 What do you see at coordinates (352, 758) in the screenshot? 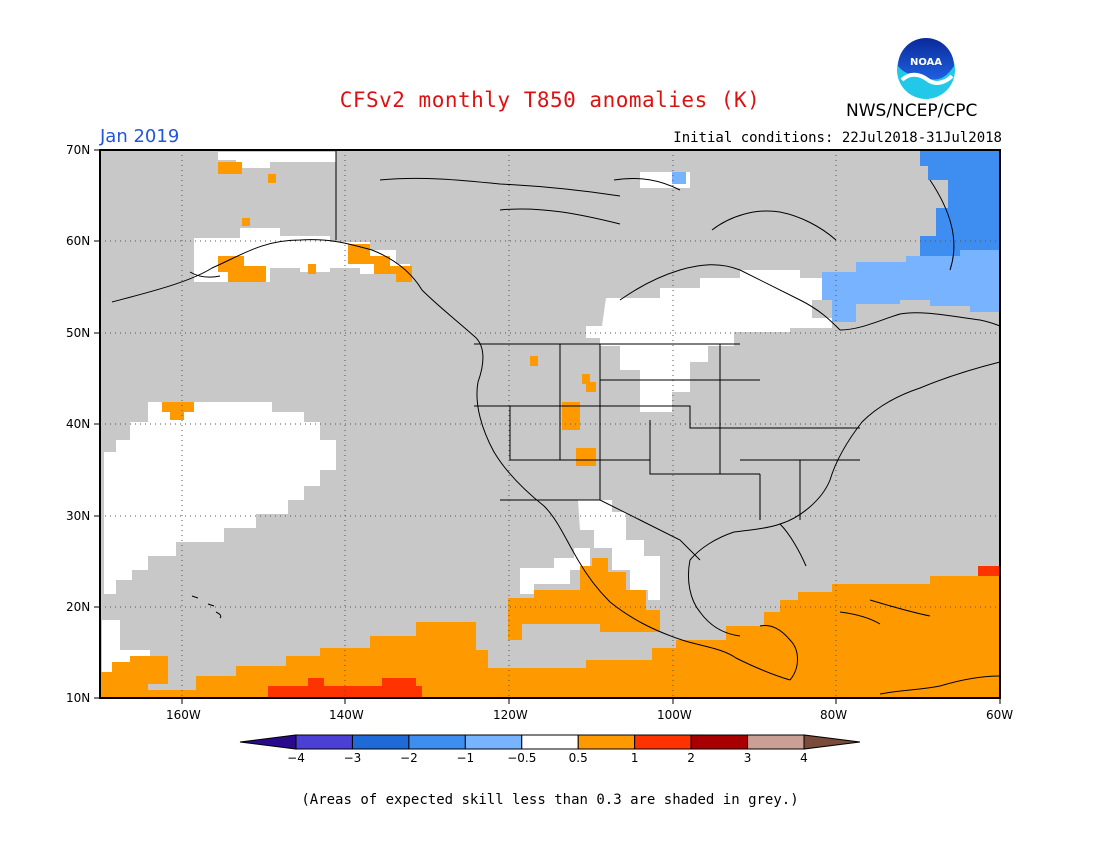
I see `colorbar-label: −3` at bounding box center [352, 758].